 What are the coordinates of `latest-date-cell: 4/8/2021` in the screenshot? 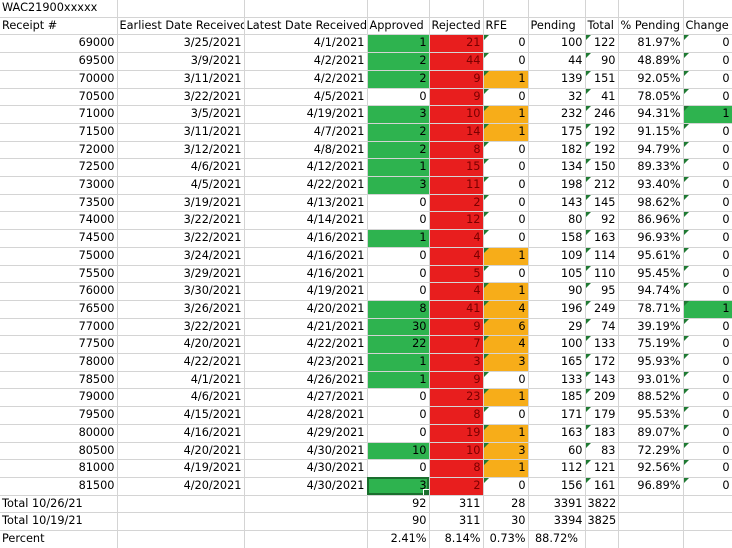 It's located at (306, 150).